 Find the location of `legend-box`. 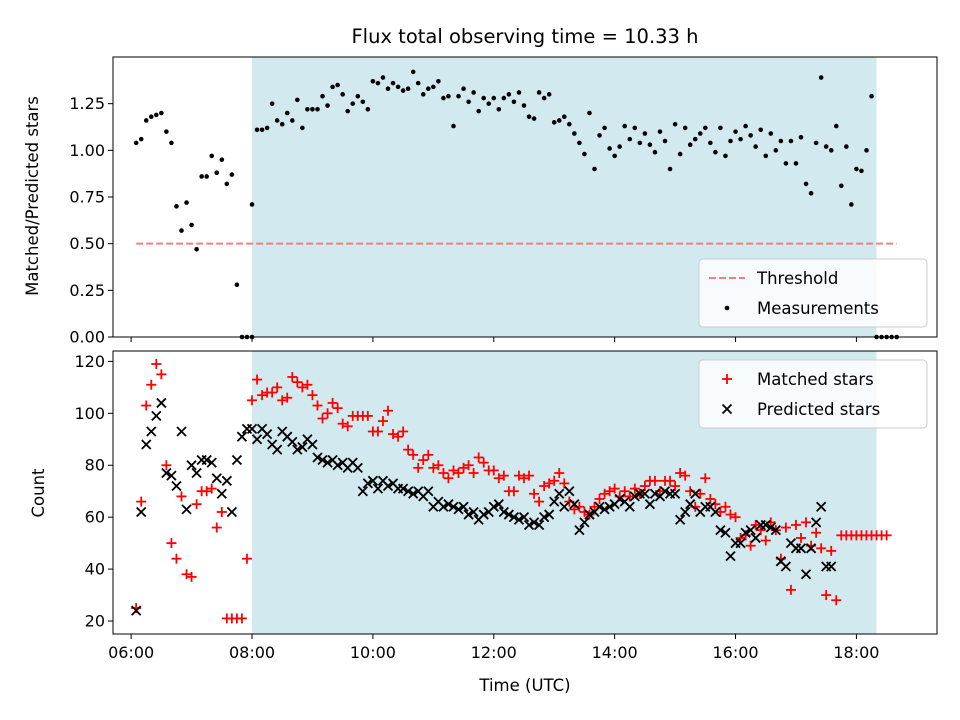

legend-box is located at coordinates (813, 394).